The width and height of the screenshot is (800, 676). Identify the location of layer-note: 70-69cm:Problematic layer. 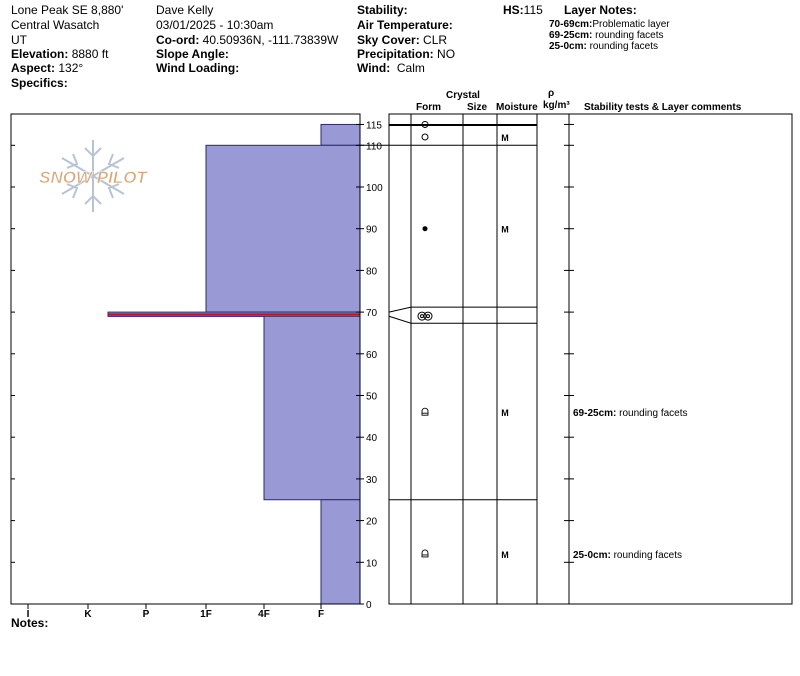
(609, 24).